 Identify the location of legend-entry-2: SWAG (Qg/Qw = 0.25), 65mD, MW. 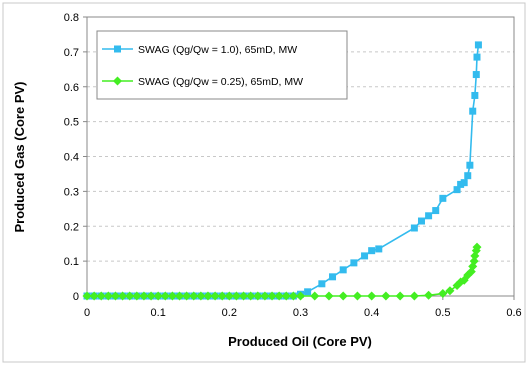
(202, 82).